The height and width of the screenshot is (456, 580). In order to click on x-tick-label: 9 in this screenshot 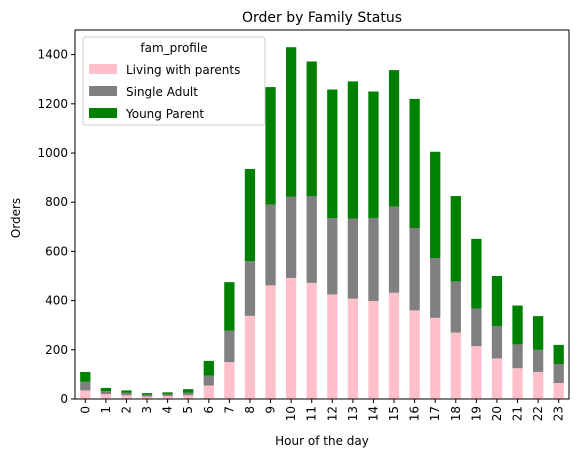, I will do `click(271, 410)`.